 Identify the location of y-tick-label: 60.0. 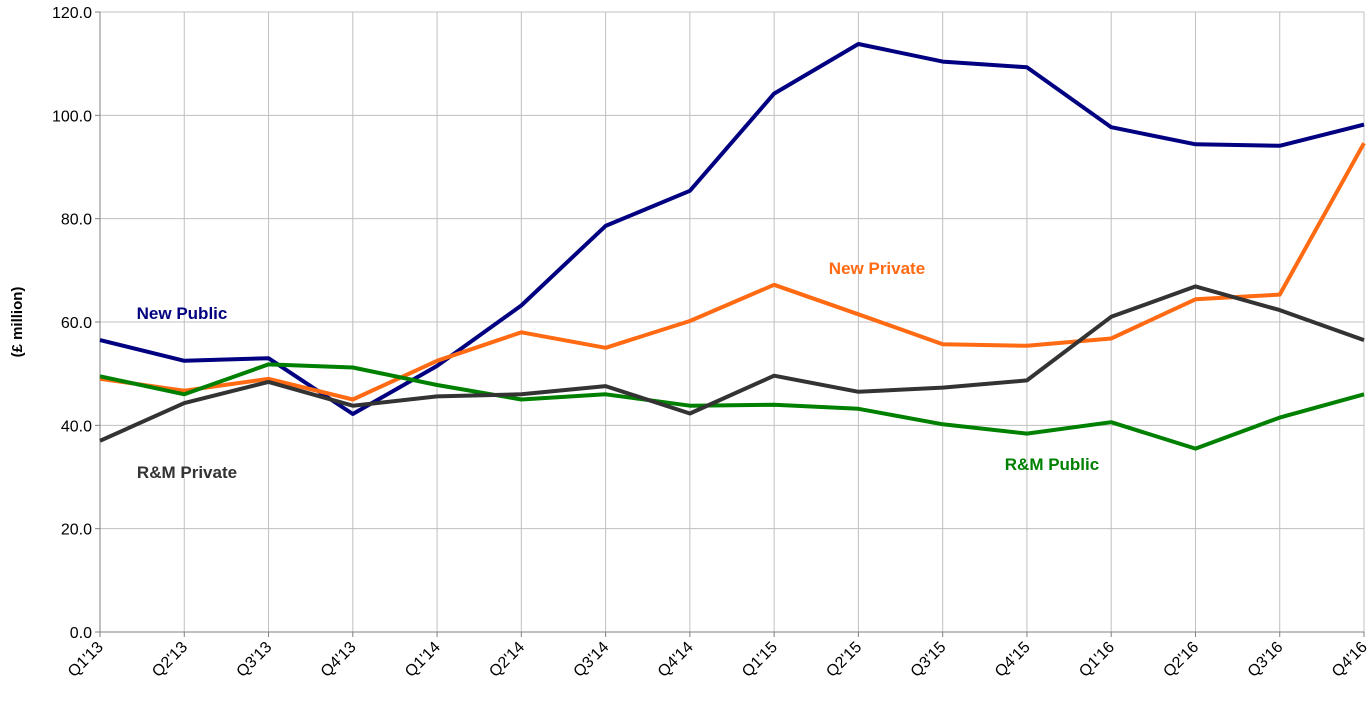
(76, 323).